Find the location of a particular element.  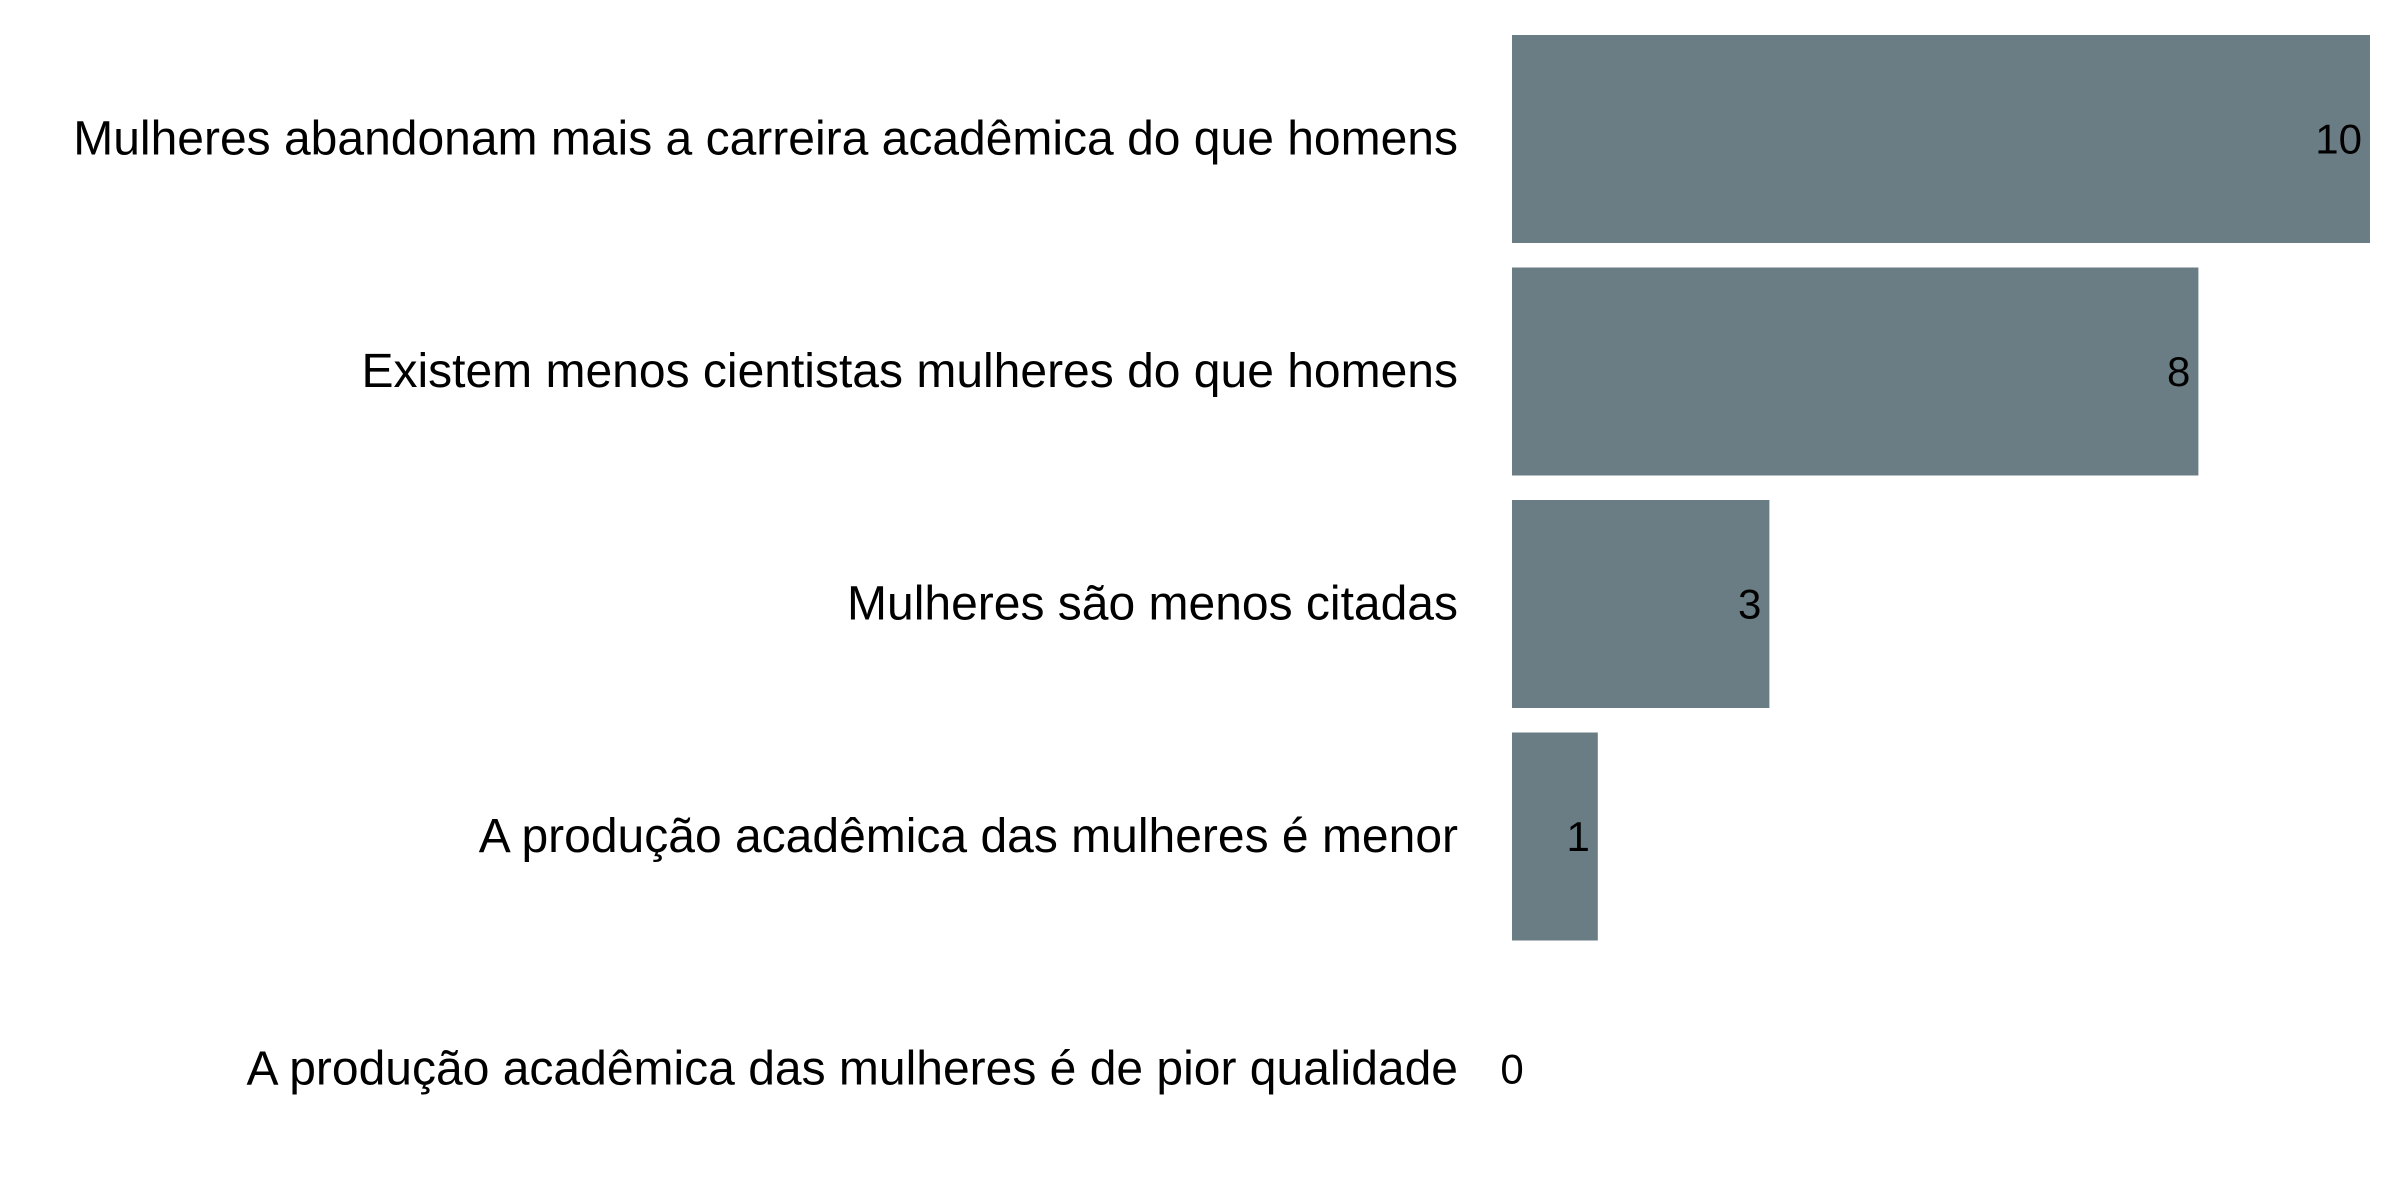

bar-a-producao-academica-das-mulheres-e-menor is located at coordinates (1555, 836).